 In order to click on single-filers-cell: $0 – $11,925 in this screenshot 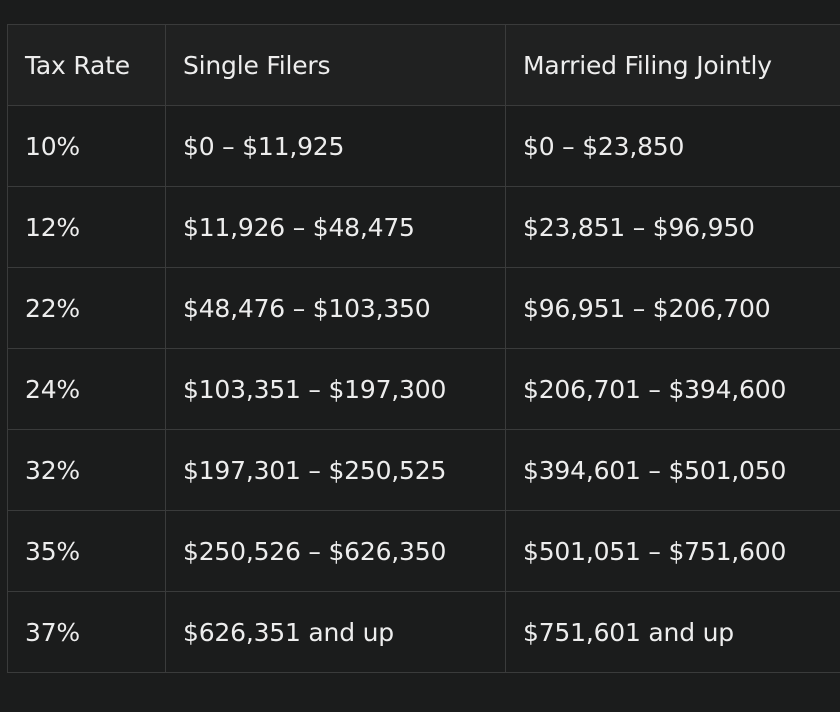, I will do `click(335, 146)`.